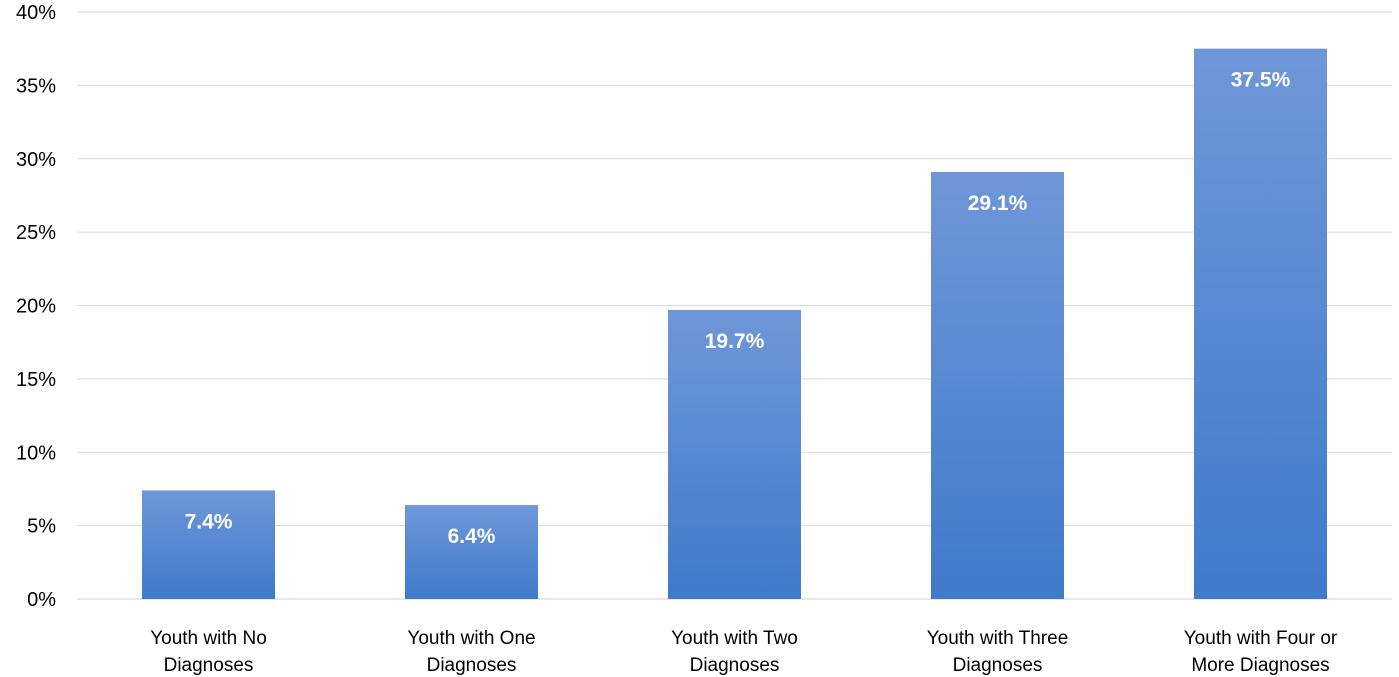 This screenshot has width=1399, height=677. I want to click on y-tick-label: 40%, so click(36, 13).